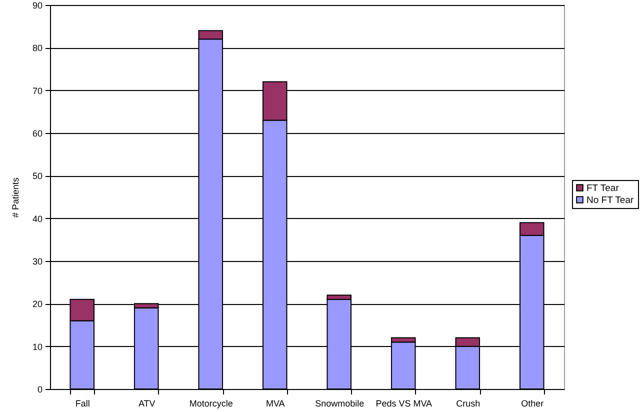 The height and width of the screenshot is (412, 640). Describe the element at coordinates (532, 403) in the screenshot. I see `x-tick-label: Other` at that location.